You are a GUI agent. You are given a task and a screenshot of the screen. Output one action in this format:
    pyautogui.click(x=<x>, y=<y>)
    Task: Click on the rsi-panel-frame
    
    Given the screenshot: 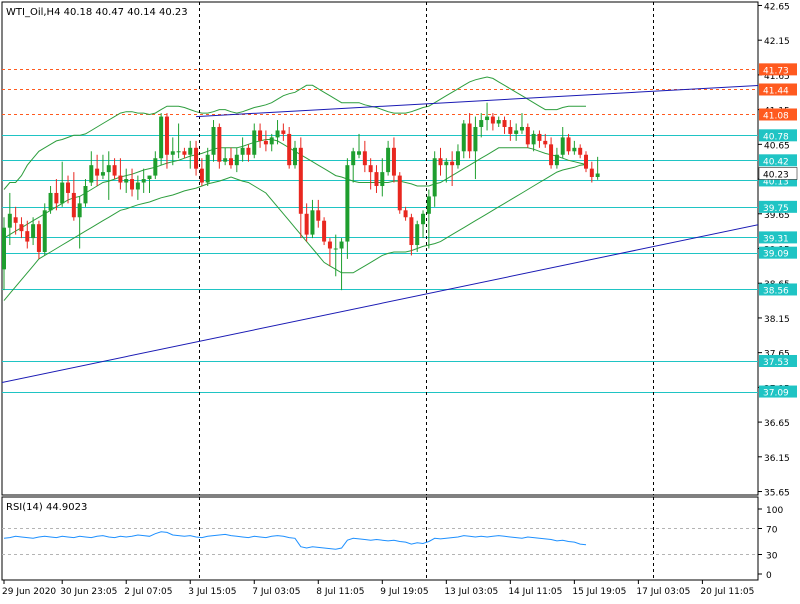 What is the action you would take?
    pyautogui.click(x=380, y=538)
    